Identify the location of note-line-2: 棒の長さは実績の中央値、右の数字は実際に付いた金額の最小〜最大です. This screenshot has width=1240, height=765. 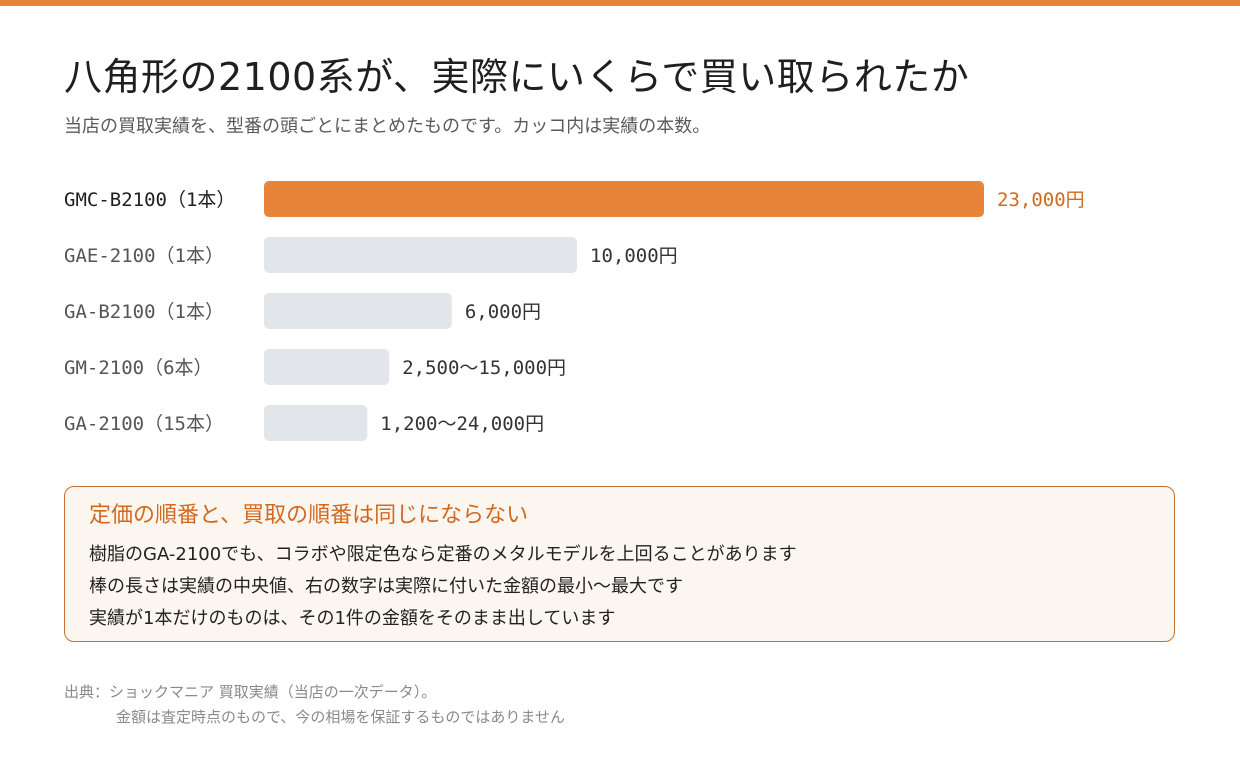
(386, 586).